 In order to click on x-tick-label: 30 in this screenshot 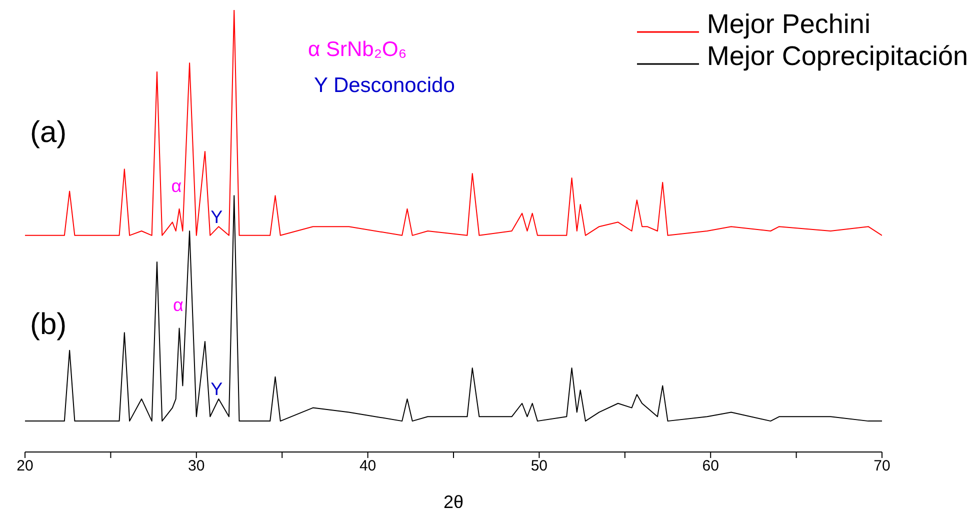, I will do `click(196, 466)`.